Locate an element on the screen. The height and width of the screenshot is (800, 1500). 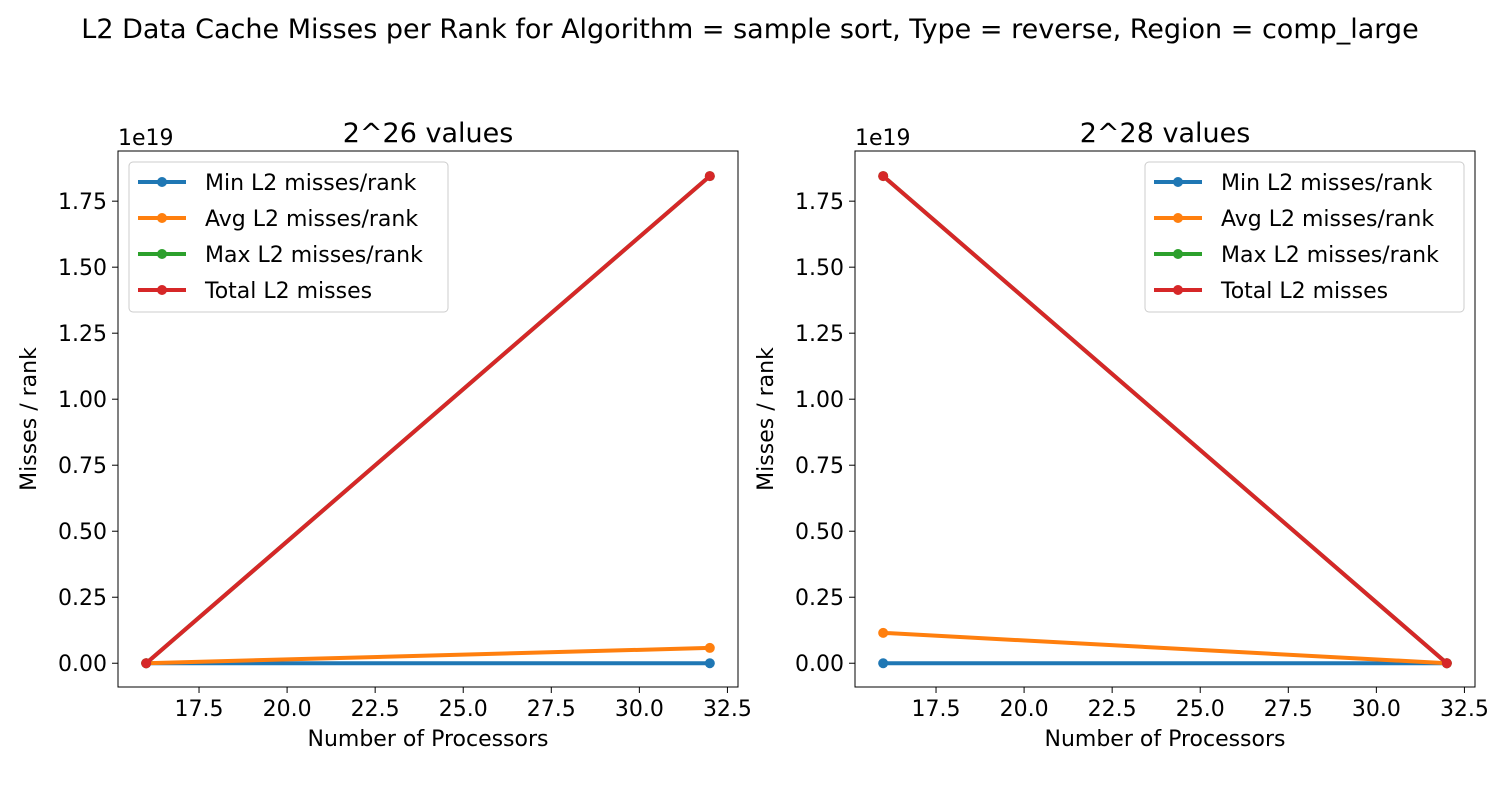
subplot-title: 2^28 values is located at coordinates (1165, 133).